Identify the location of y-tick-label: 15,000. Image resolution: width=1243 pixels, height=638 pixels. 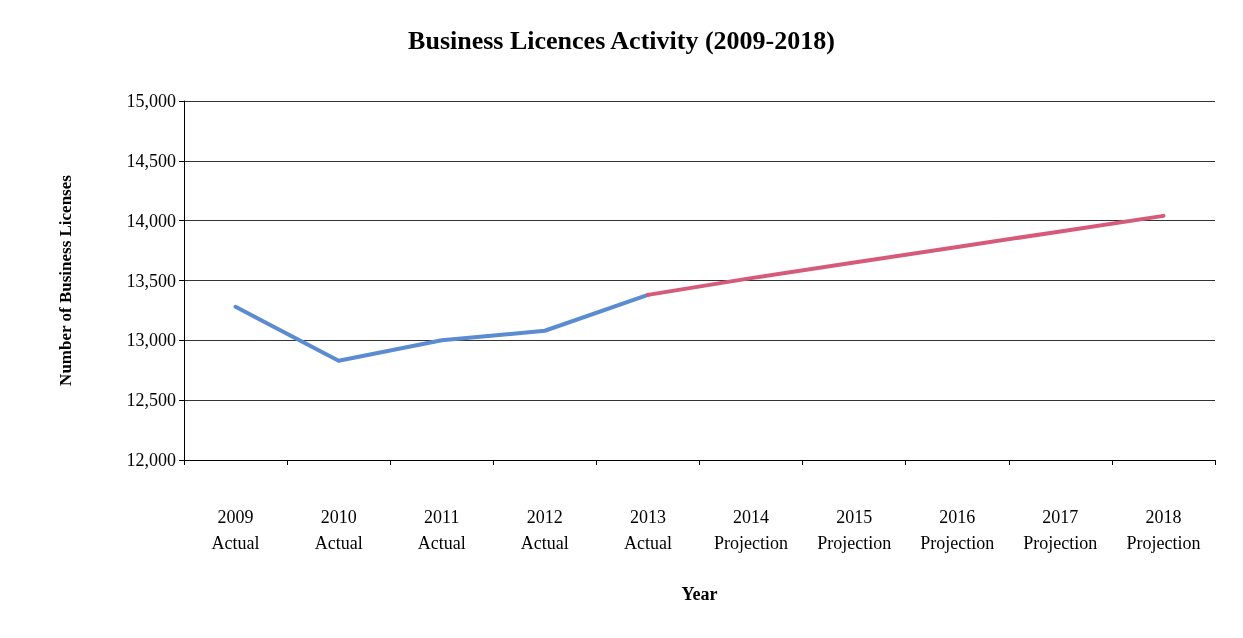
(151, 101).